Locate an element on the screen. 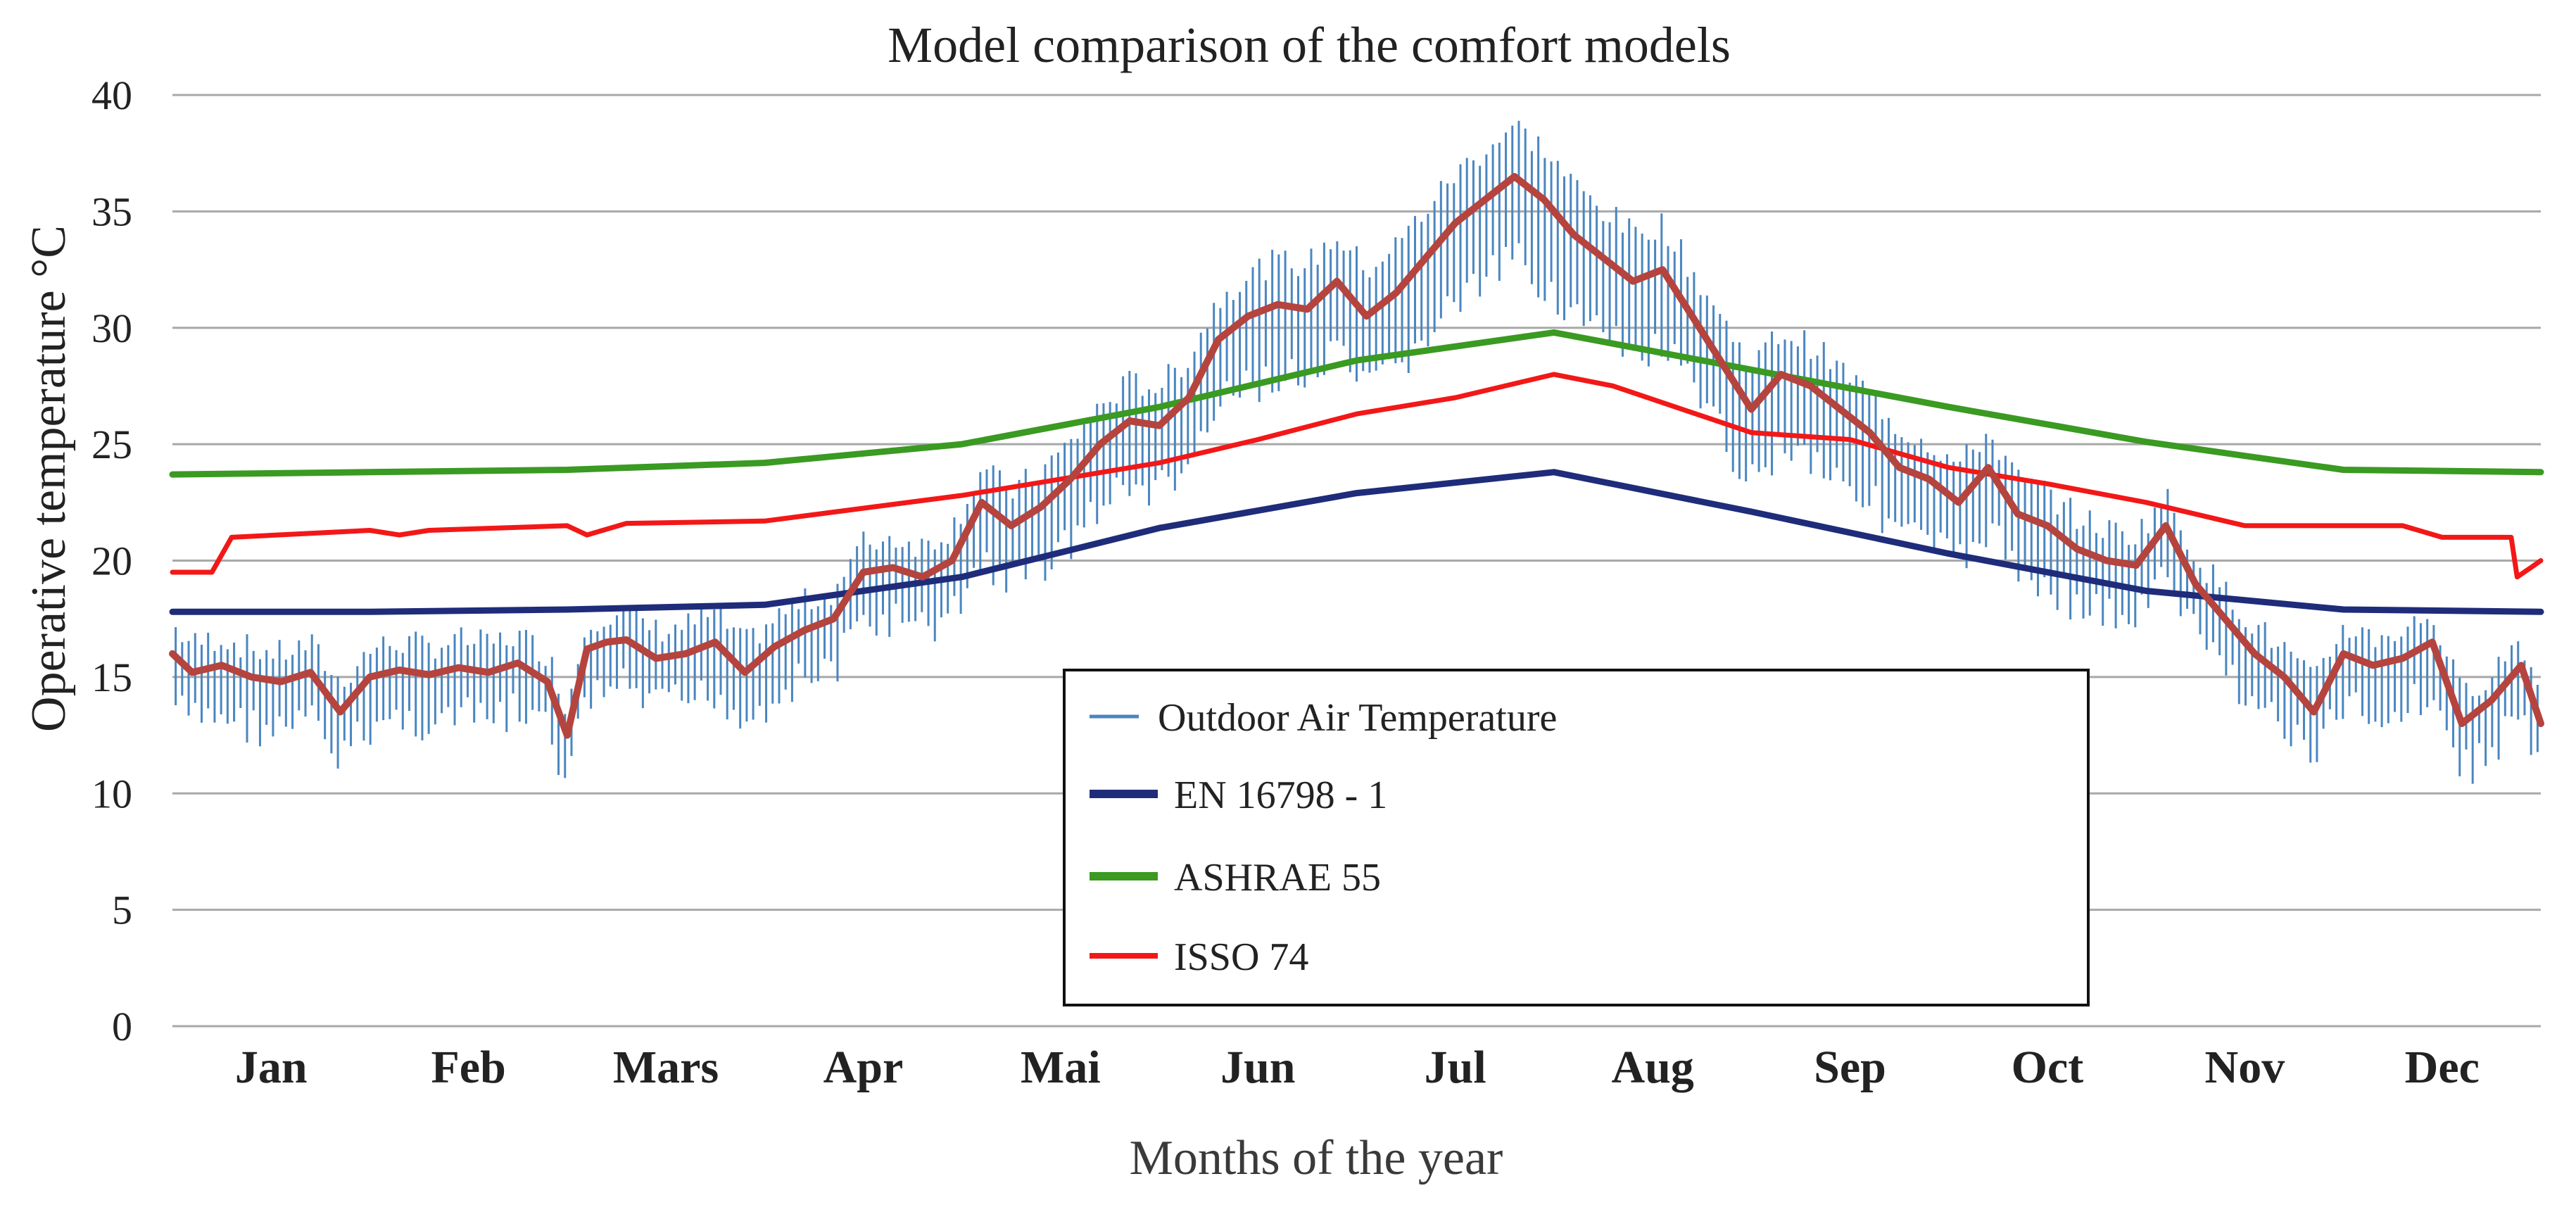 The height and width of the screenshot is (1212, 2576). x-tick-label-jun: Jun is located at coordinates (1257, 1067).